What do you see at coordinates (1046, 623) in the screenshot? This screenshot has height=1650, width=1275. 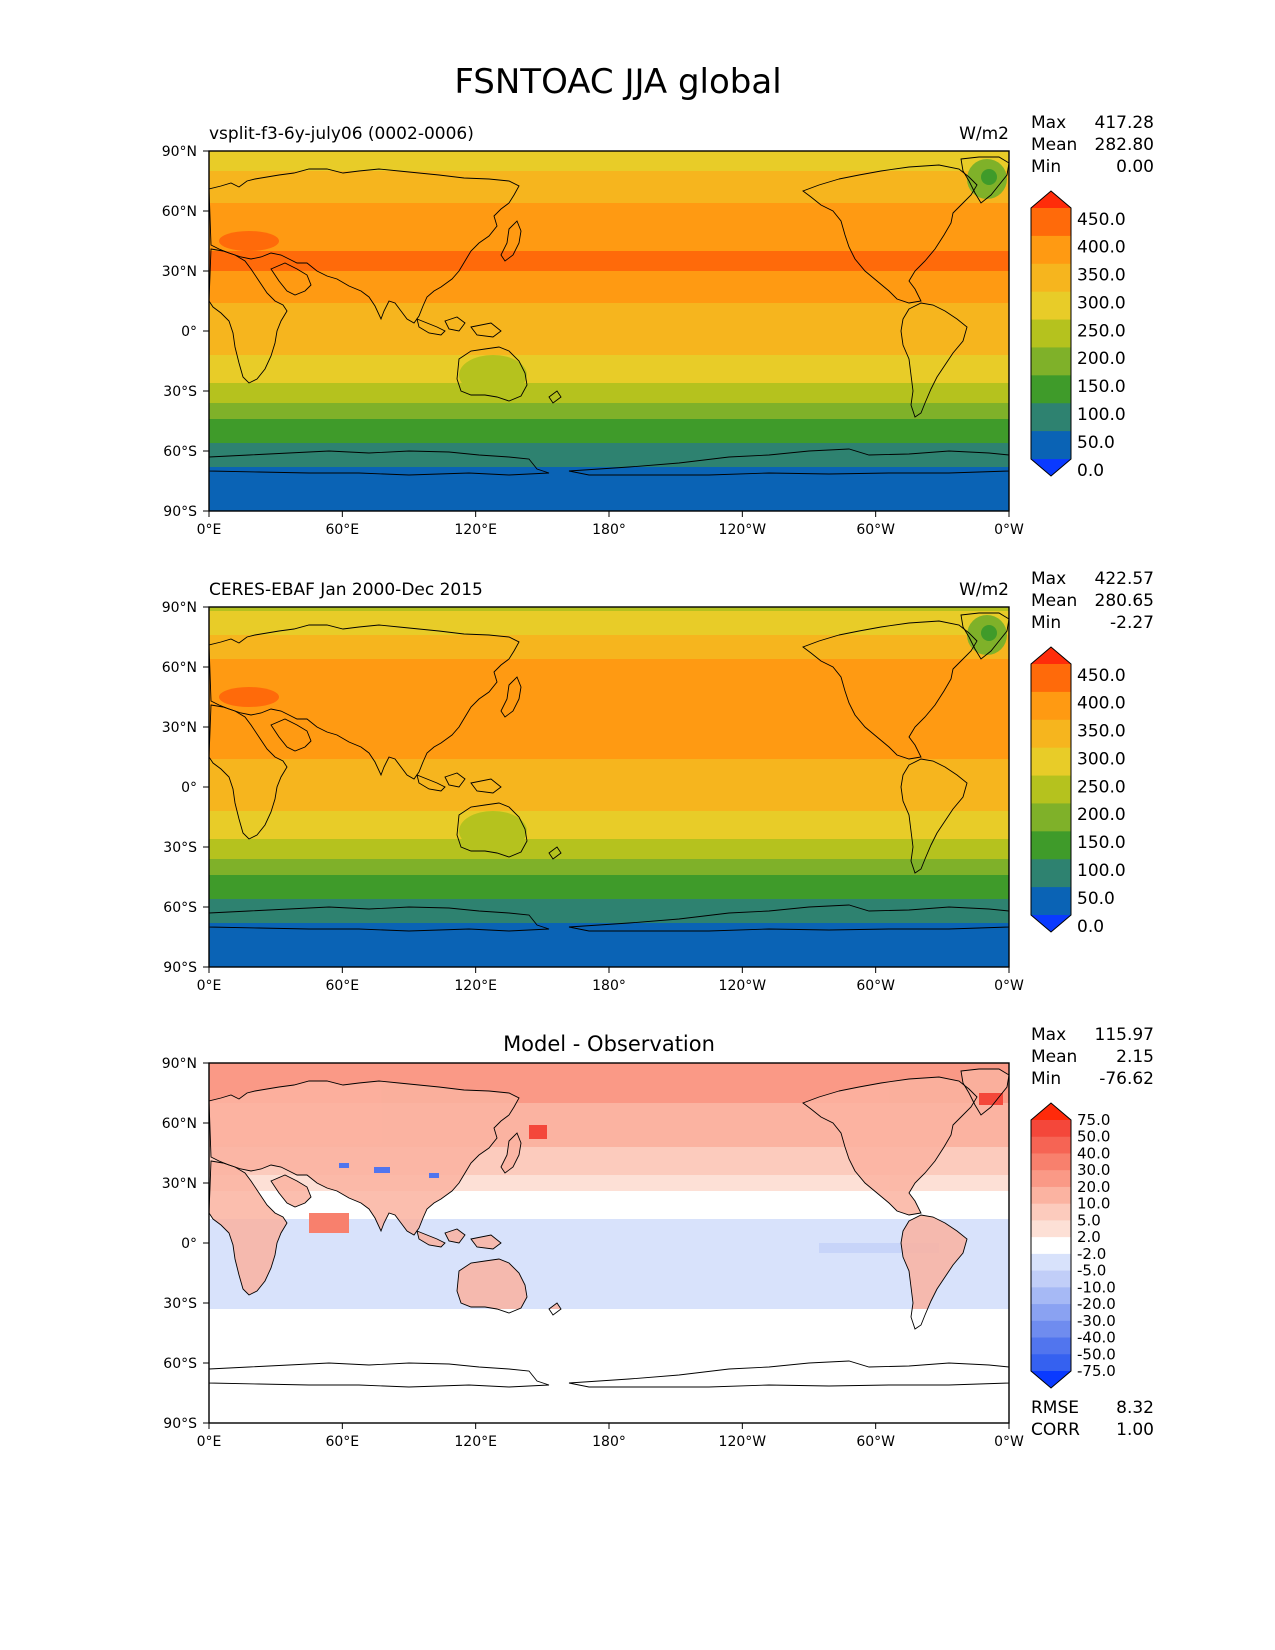 I see `stat-label-min: Min` at bounding box center [1046, 623].